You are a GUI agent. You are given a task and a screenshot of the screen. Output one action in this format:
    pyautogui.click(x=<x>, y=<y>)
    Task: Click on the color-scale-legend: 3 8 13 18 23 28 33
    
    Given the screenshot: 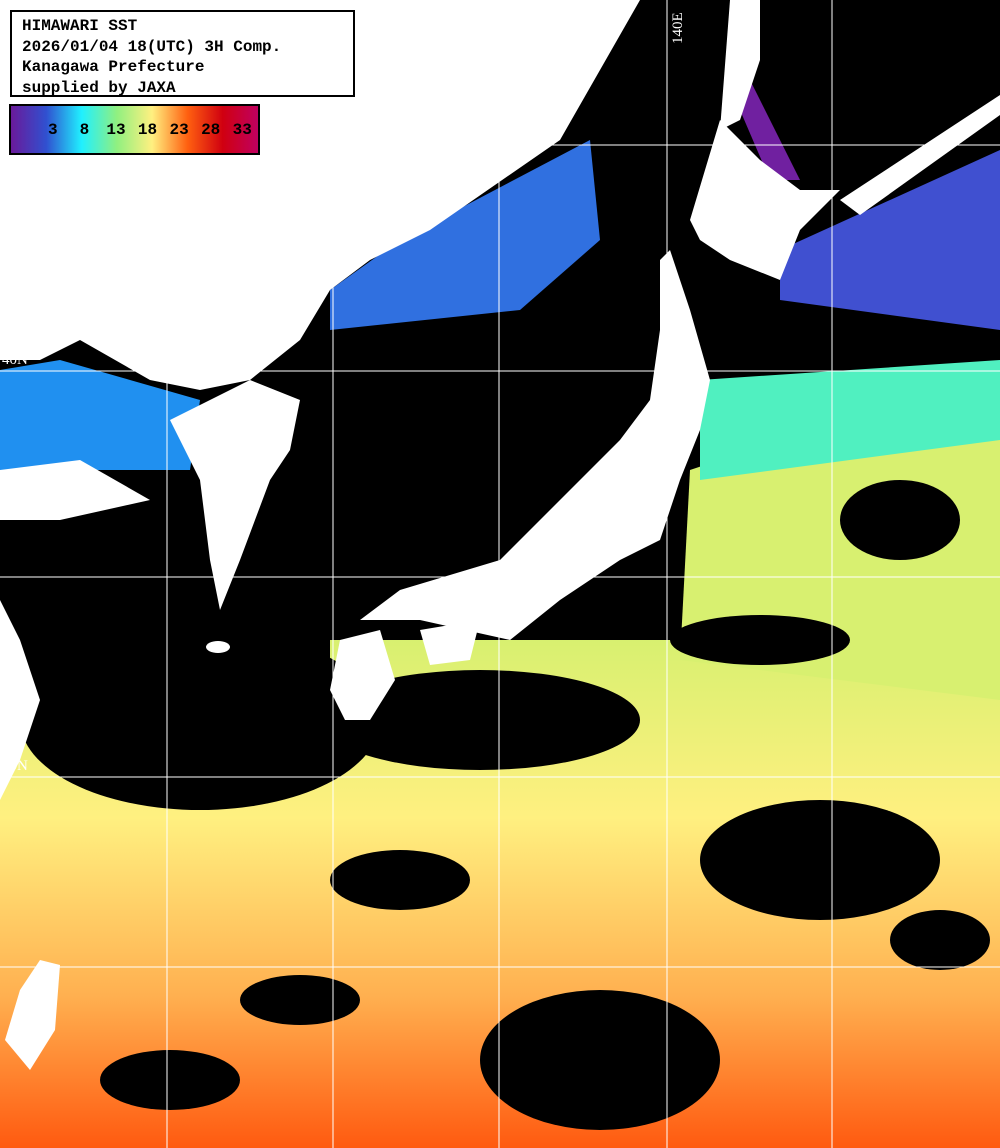 What is the action you would take?
    pyautogui.click(x=134, y=129)
    